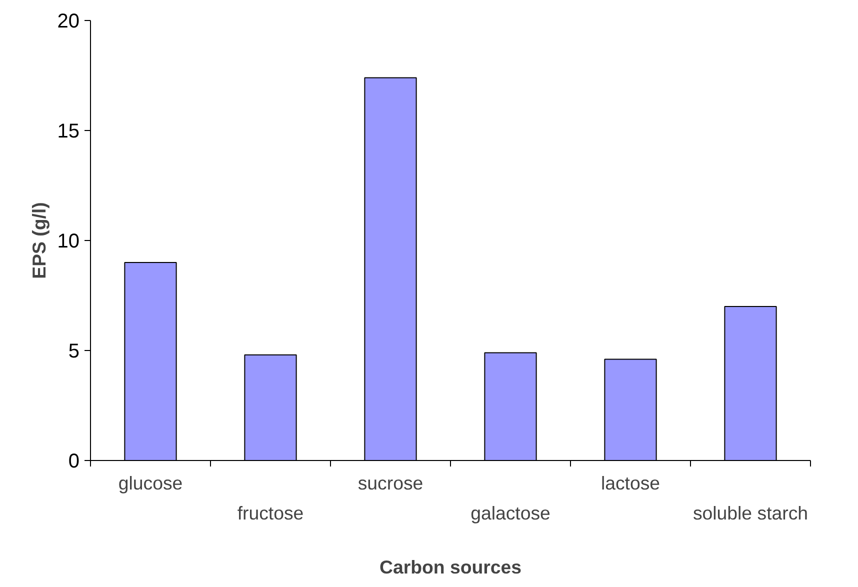 Image resolution: width=858 pixels, height=587 pixels. Describe the element at coordinates (68, 21) in the screenshot. I see `y-tick-label: 20` at that location.